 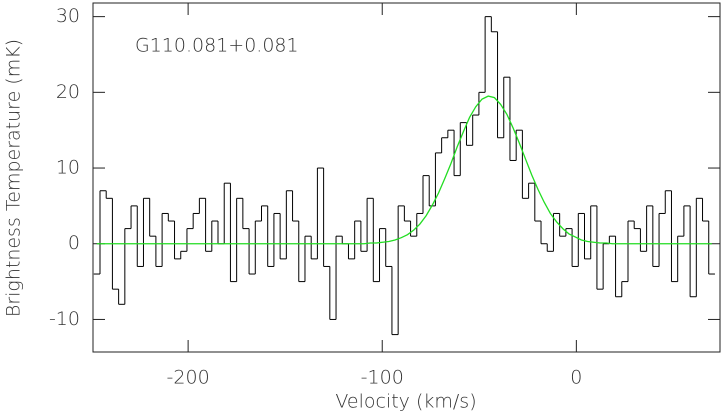 What do you see at coordinates (74, 243) in the screenshot?
I see `y-tick-label: 0` at bounding box center [74, 243].